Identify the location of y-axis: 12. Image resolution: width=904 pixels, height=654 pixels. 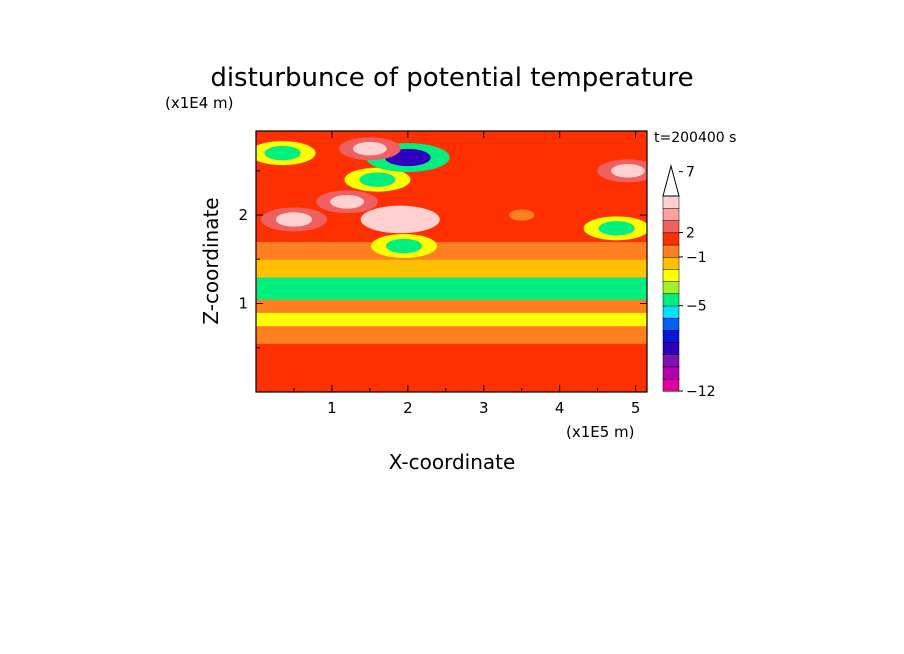
(442, 259).